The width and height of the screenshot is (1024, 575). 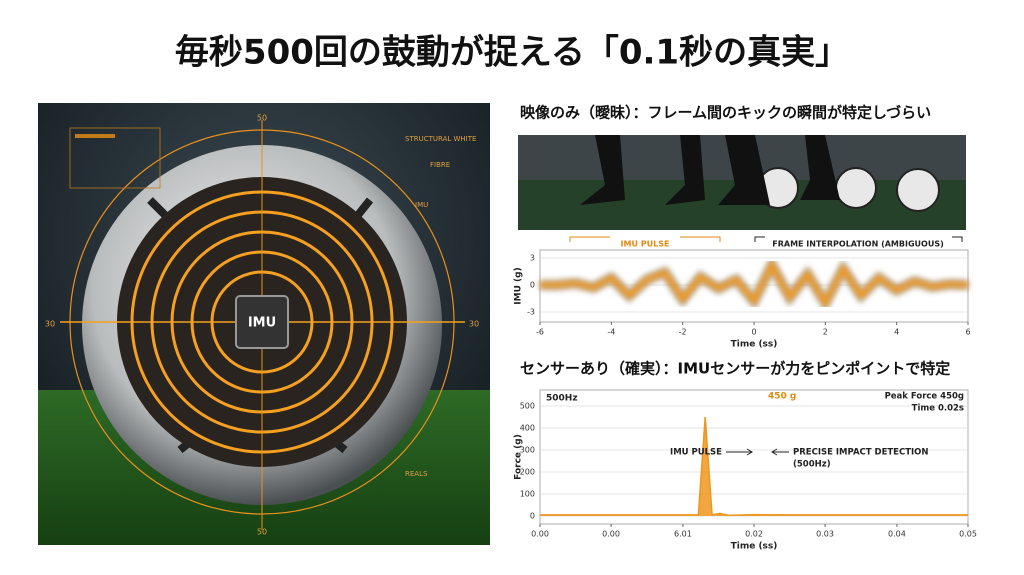 What do you see at coordinates (527, 428) in the screenshot?
I see `y-tick-label: 400` at bounding box center [527, 428].